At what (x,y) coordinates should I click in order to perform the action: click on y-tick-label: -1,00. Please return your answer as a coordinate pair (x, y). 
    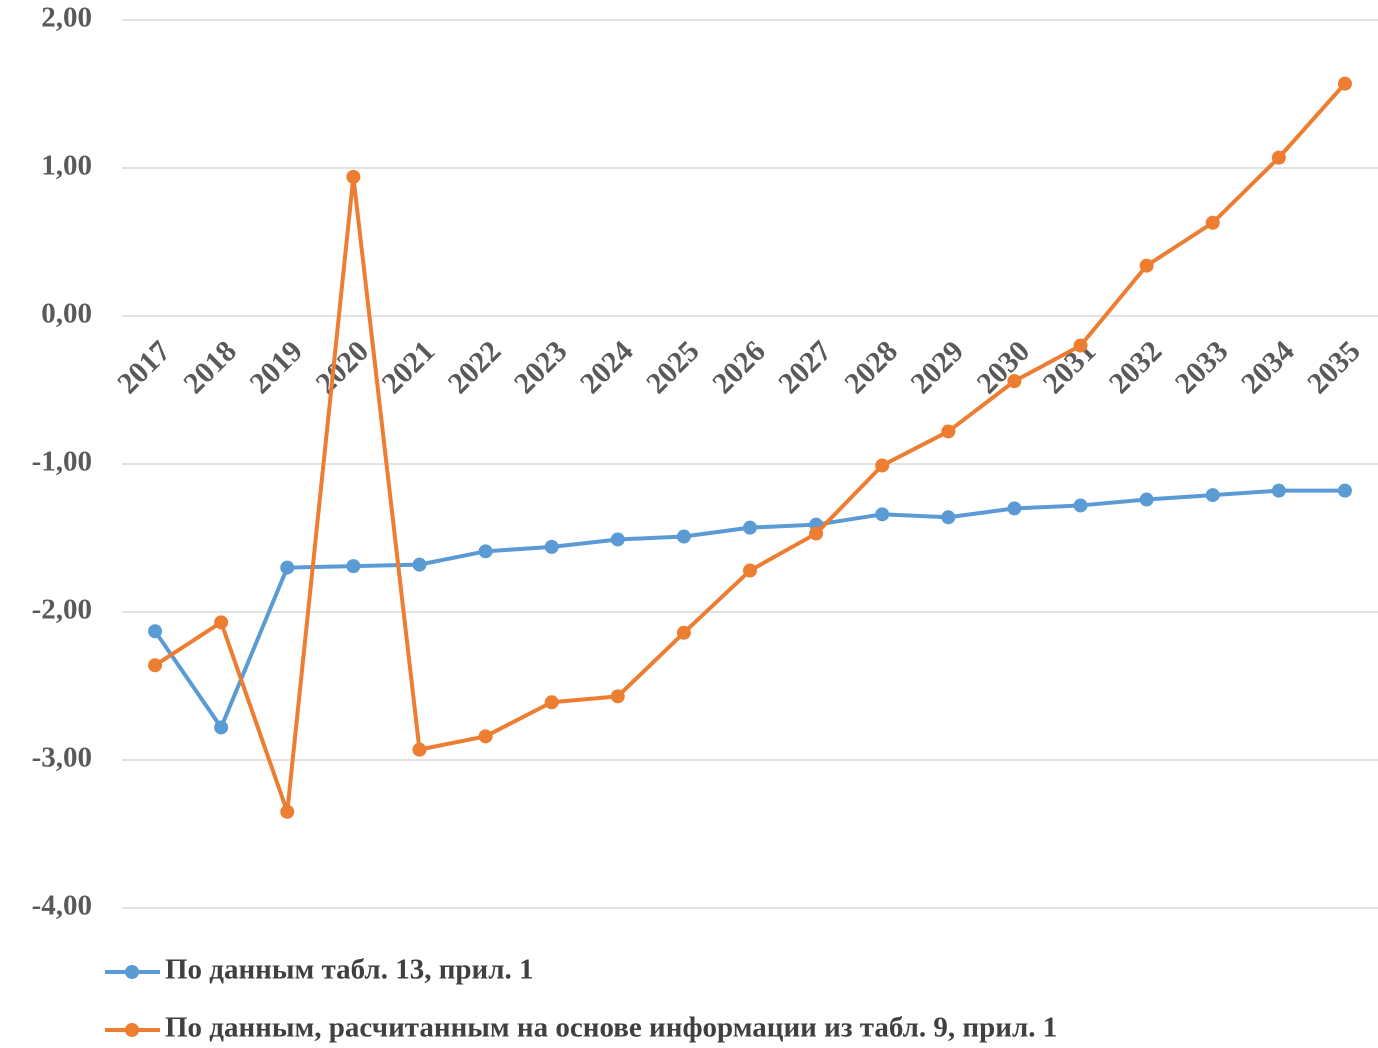
    Looking at the image, I should click on (62, 462).